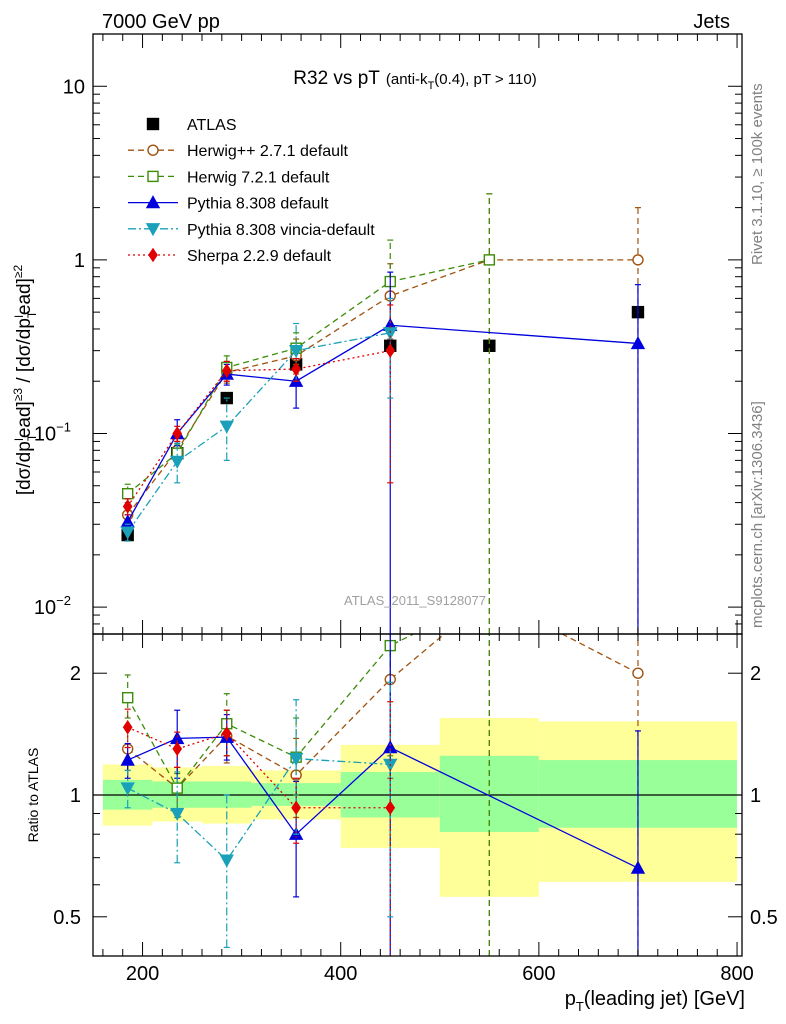  What do you see at coordinates (258, 204) in the screenshot?
I see `legend-label-pythia: Pythia 8.308 default` at bounding box center [258, 204].